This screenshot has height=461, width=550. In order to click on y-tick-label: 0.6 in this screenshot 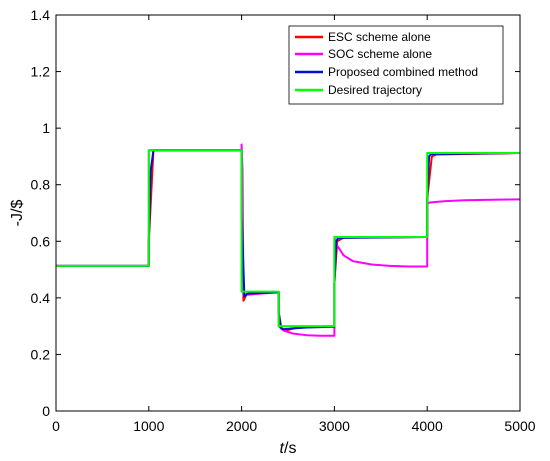, I will do `click(41, 241)`.